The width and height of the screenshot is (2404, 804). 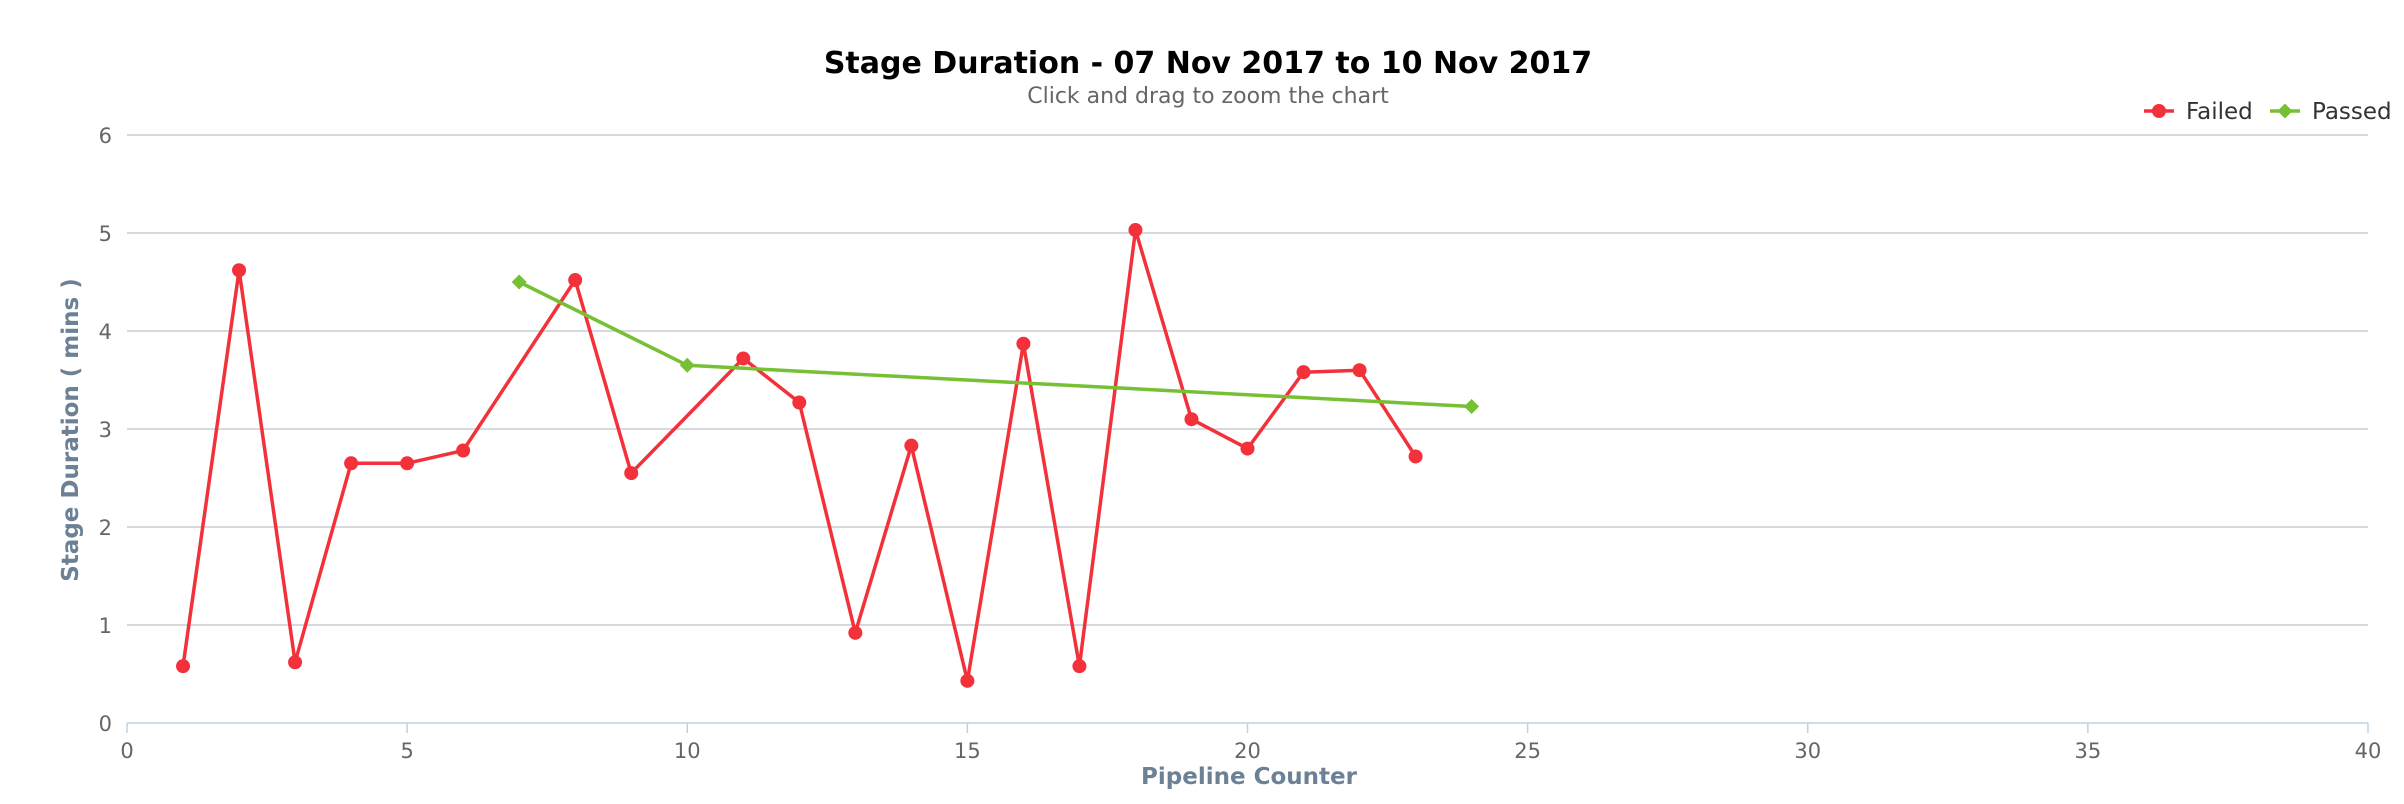 I want to click on x-axis-ticks: 0 5 10 15 20 25 30 35 40, so click(x=1250, y=743).